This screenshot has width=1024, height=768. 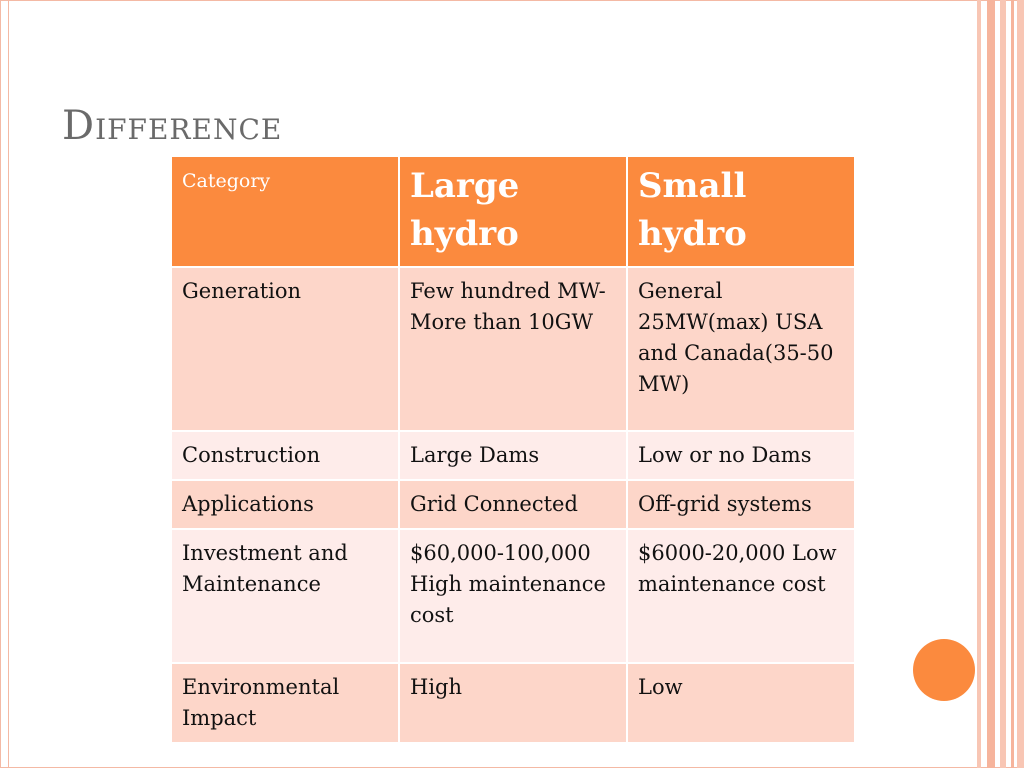 What do you see at coordinates (944, 670) in the screenshot?
I see `accent-circle` at bounding box center [944, 670].